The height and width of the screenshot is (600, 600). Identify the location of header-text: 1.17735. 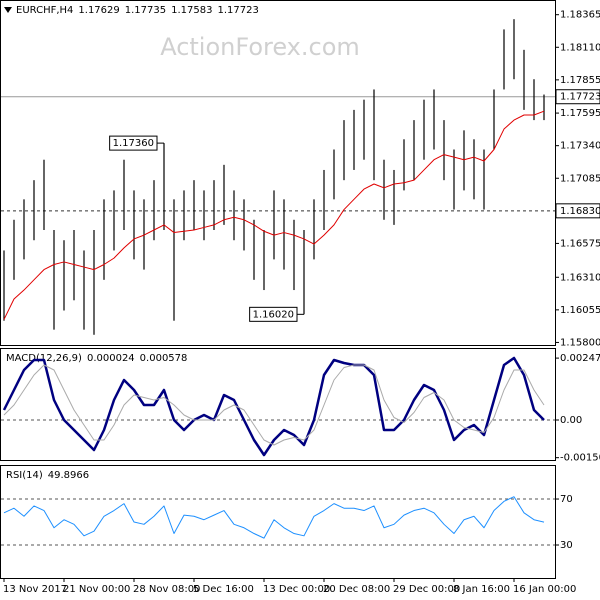
(145, 10).